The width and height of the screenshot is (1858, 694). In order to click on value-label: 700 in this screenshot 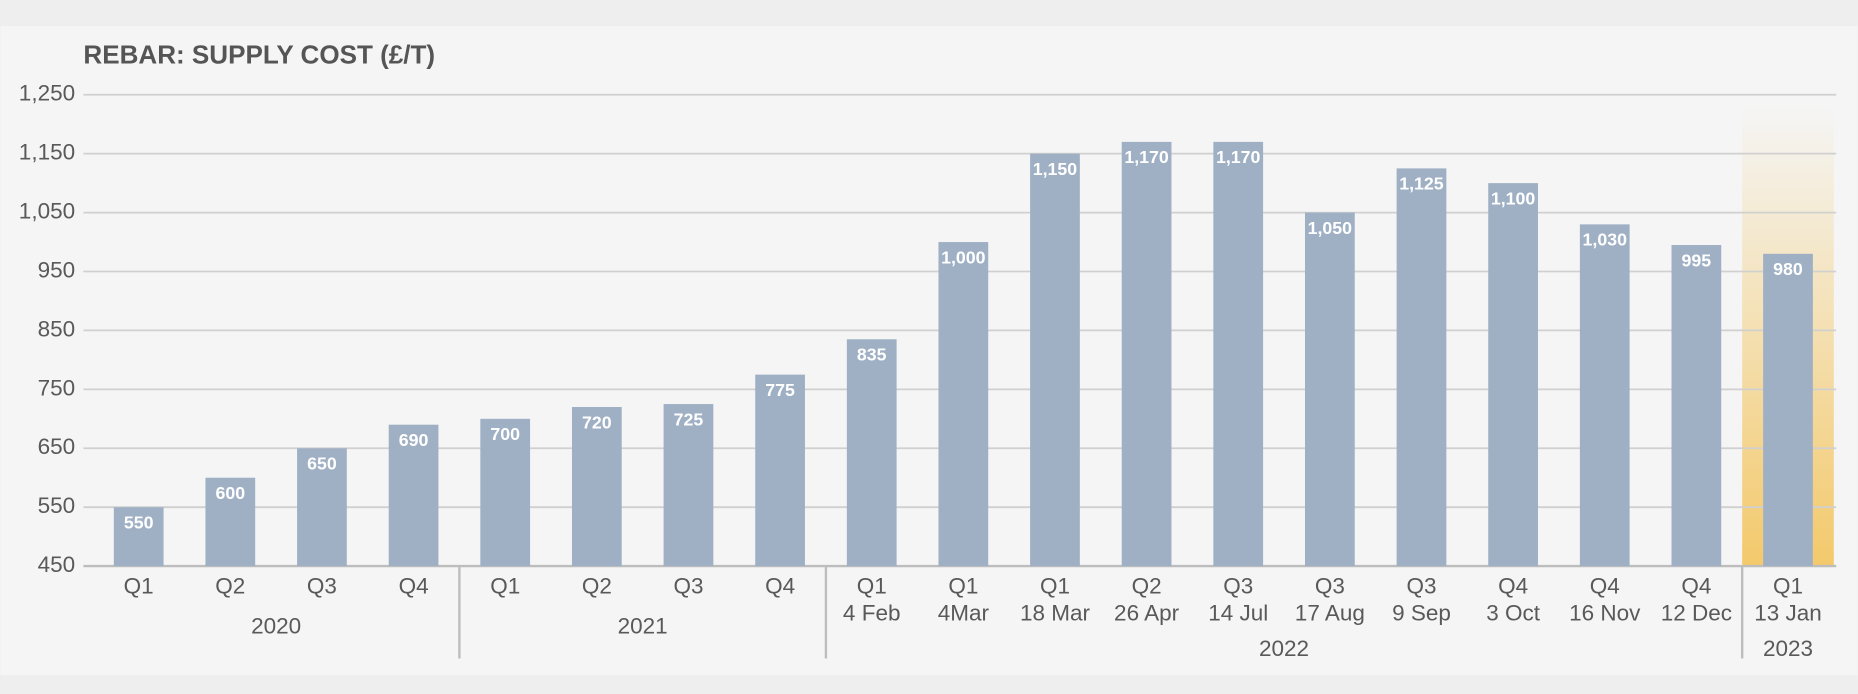, I will do `click(505, 434)`.